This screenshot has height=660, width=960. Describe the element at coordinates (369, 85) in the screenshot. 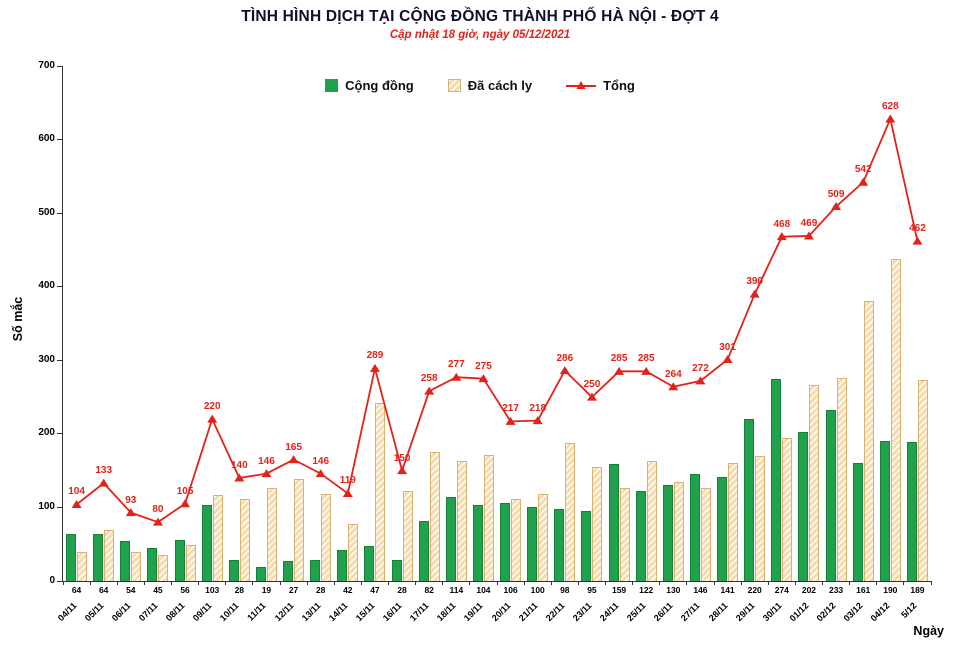

I see `legend-item-cong-dong: Cộng đồng` at that location.